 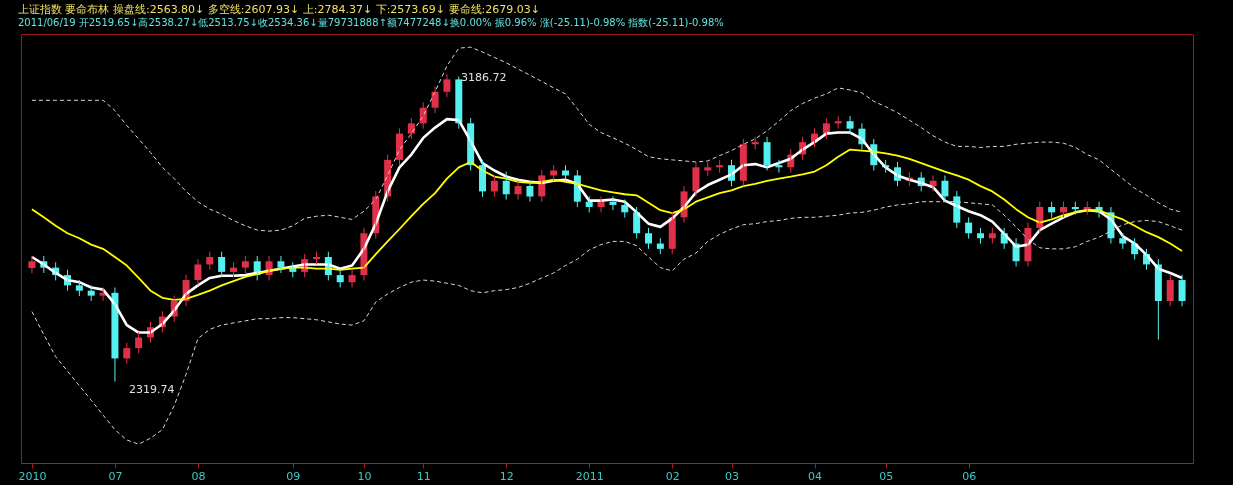 What do you see at coordinates (370, 22) in the screenshot?
I see `chart-subtitle: 2011/06/19 开2519.65↓高2538.27↓低2513.75↓收2534.36↓量79731888↑额7477248↓换0.00% 振0.96% 涨(-25.11)-0.98% 指数(-25.11)-0.98%` at bounding box center [370, 22].